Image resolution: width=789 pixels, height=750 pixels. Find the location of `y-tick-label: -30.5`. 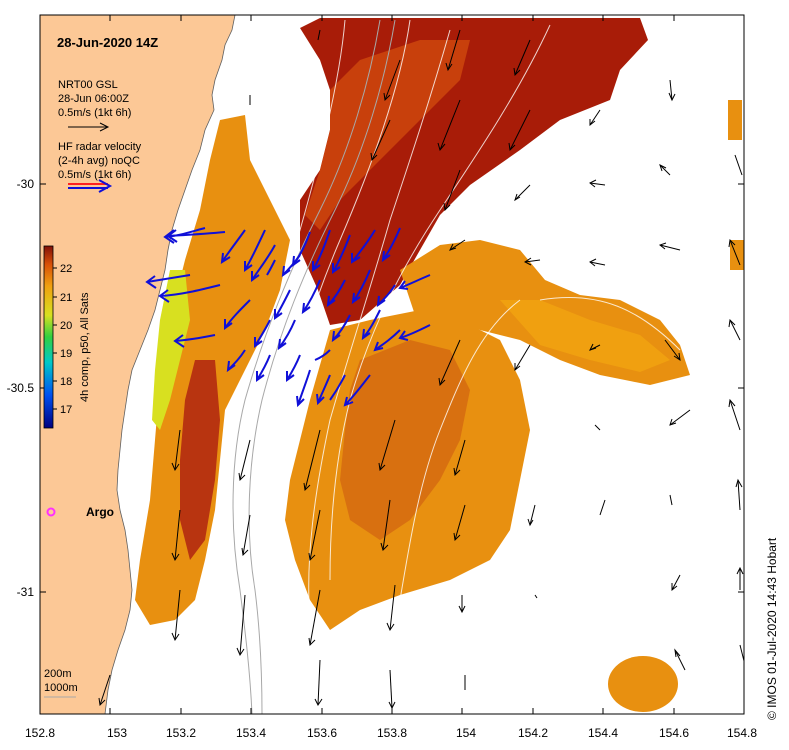

y-tick-label: -30.5 is located at coordinates (21, 388).